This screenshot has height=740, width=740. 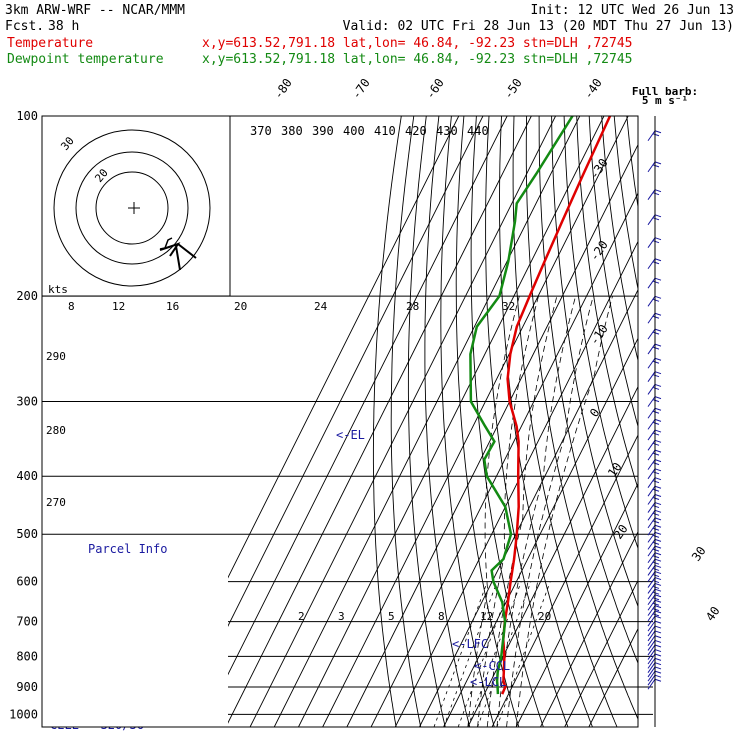 What do you see at coordinates (58, 289) in the screenshot?
I see `hodo-kts-label: kts` at bounding box center [58, 289].